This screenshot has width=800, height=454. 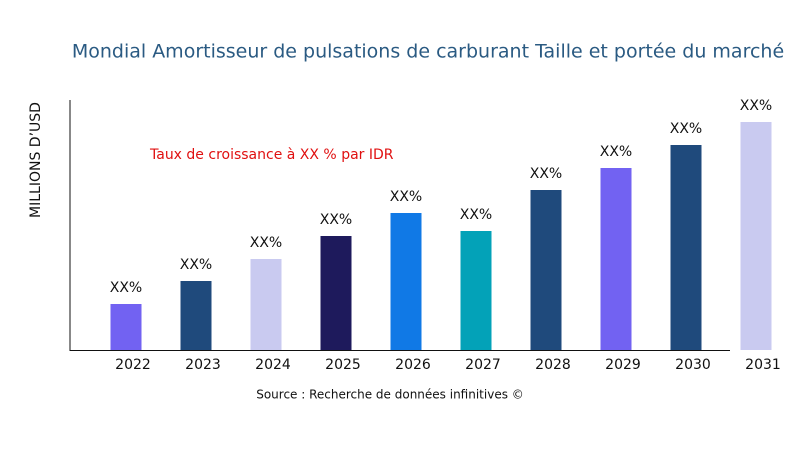 What do you see at coordinates (623, 365) in the screenshot?
I see `x-tick-label: 2029` at bounding box center [623, 365].